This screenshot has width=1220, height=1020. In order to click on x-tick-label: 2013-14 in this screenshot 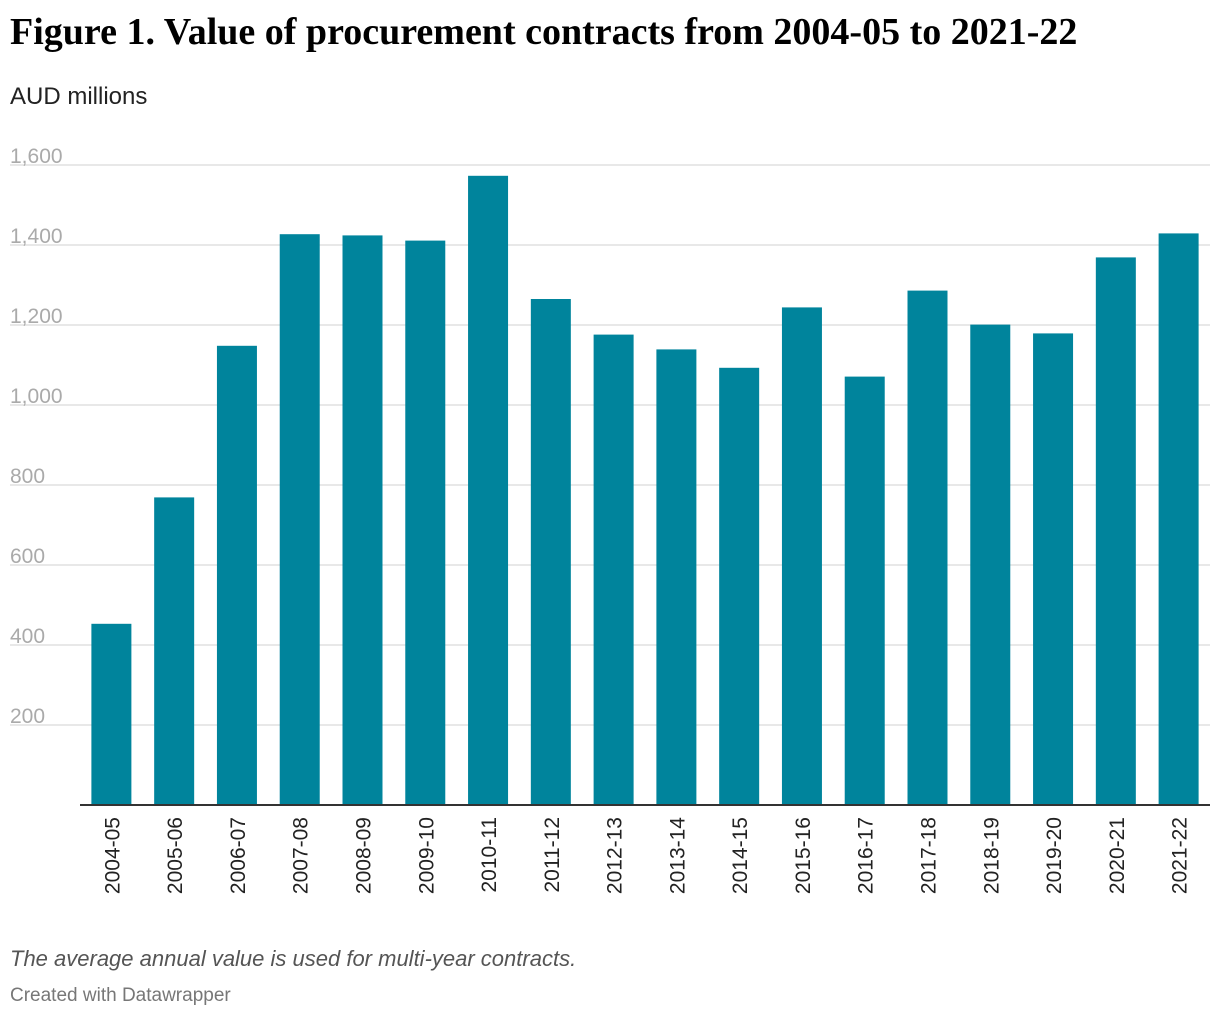, I will do `click(677, 855)`.